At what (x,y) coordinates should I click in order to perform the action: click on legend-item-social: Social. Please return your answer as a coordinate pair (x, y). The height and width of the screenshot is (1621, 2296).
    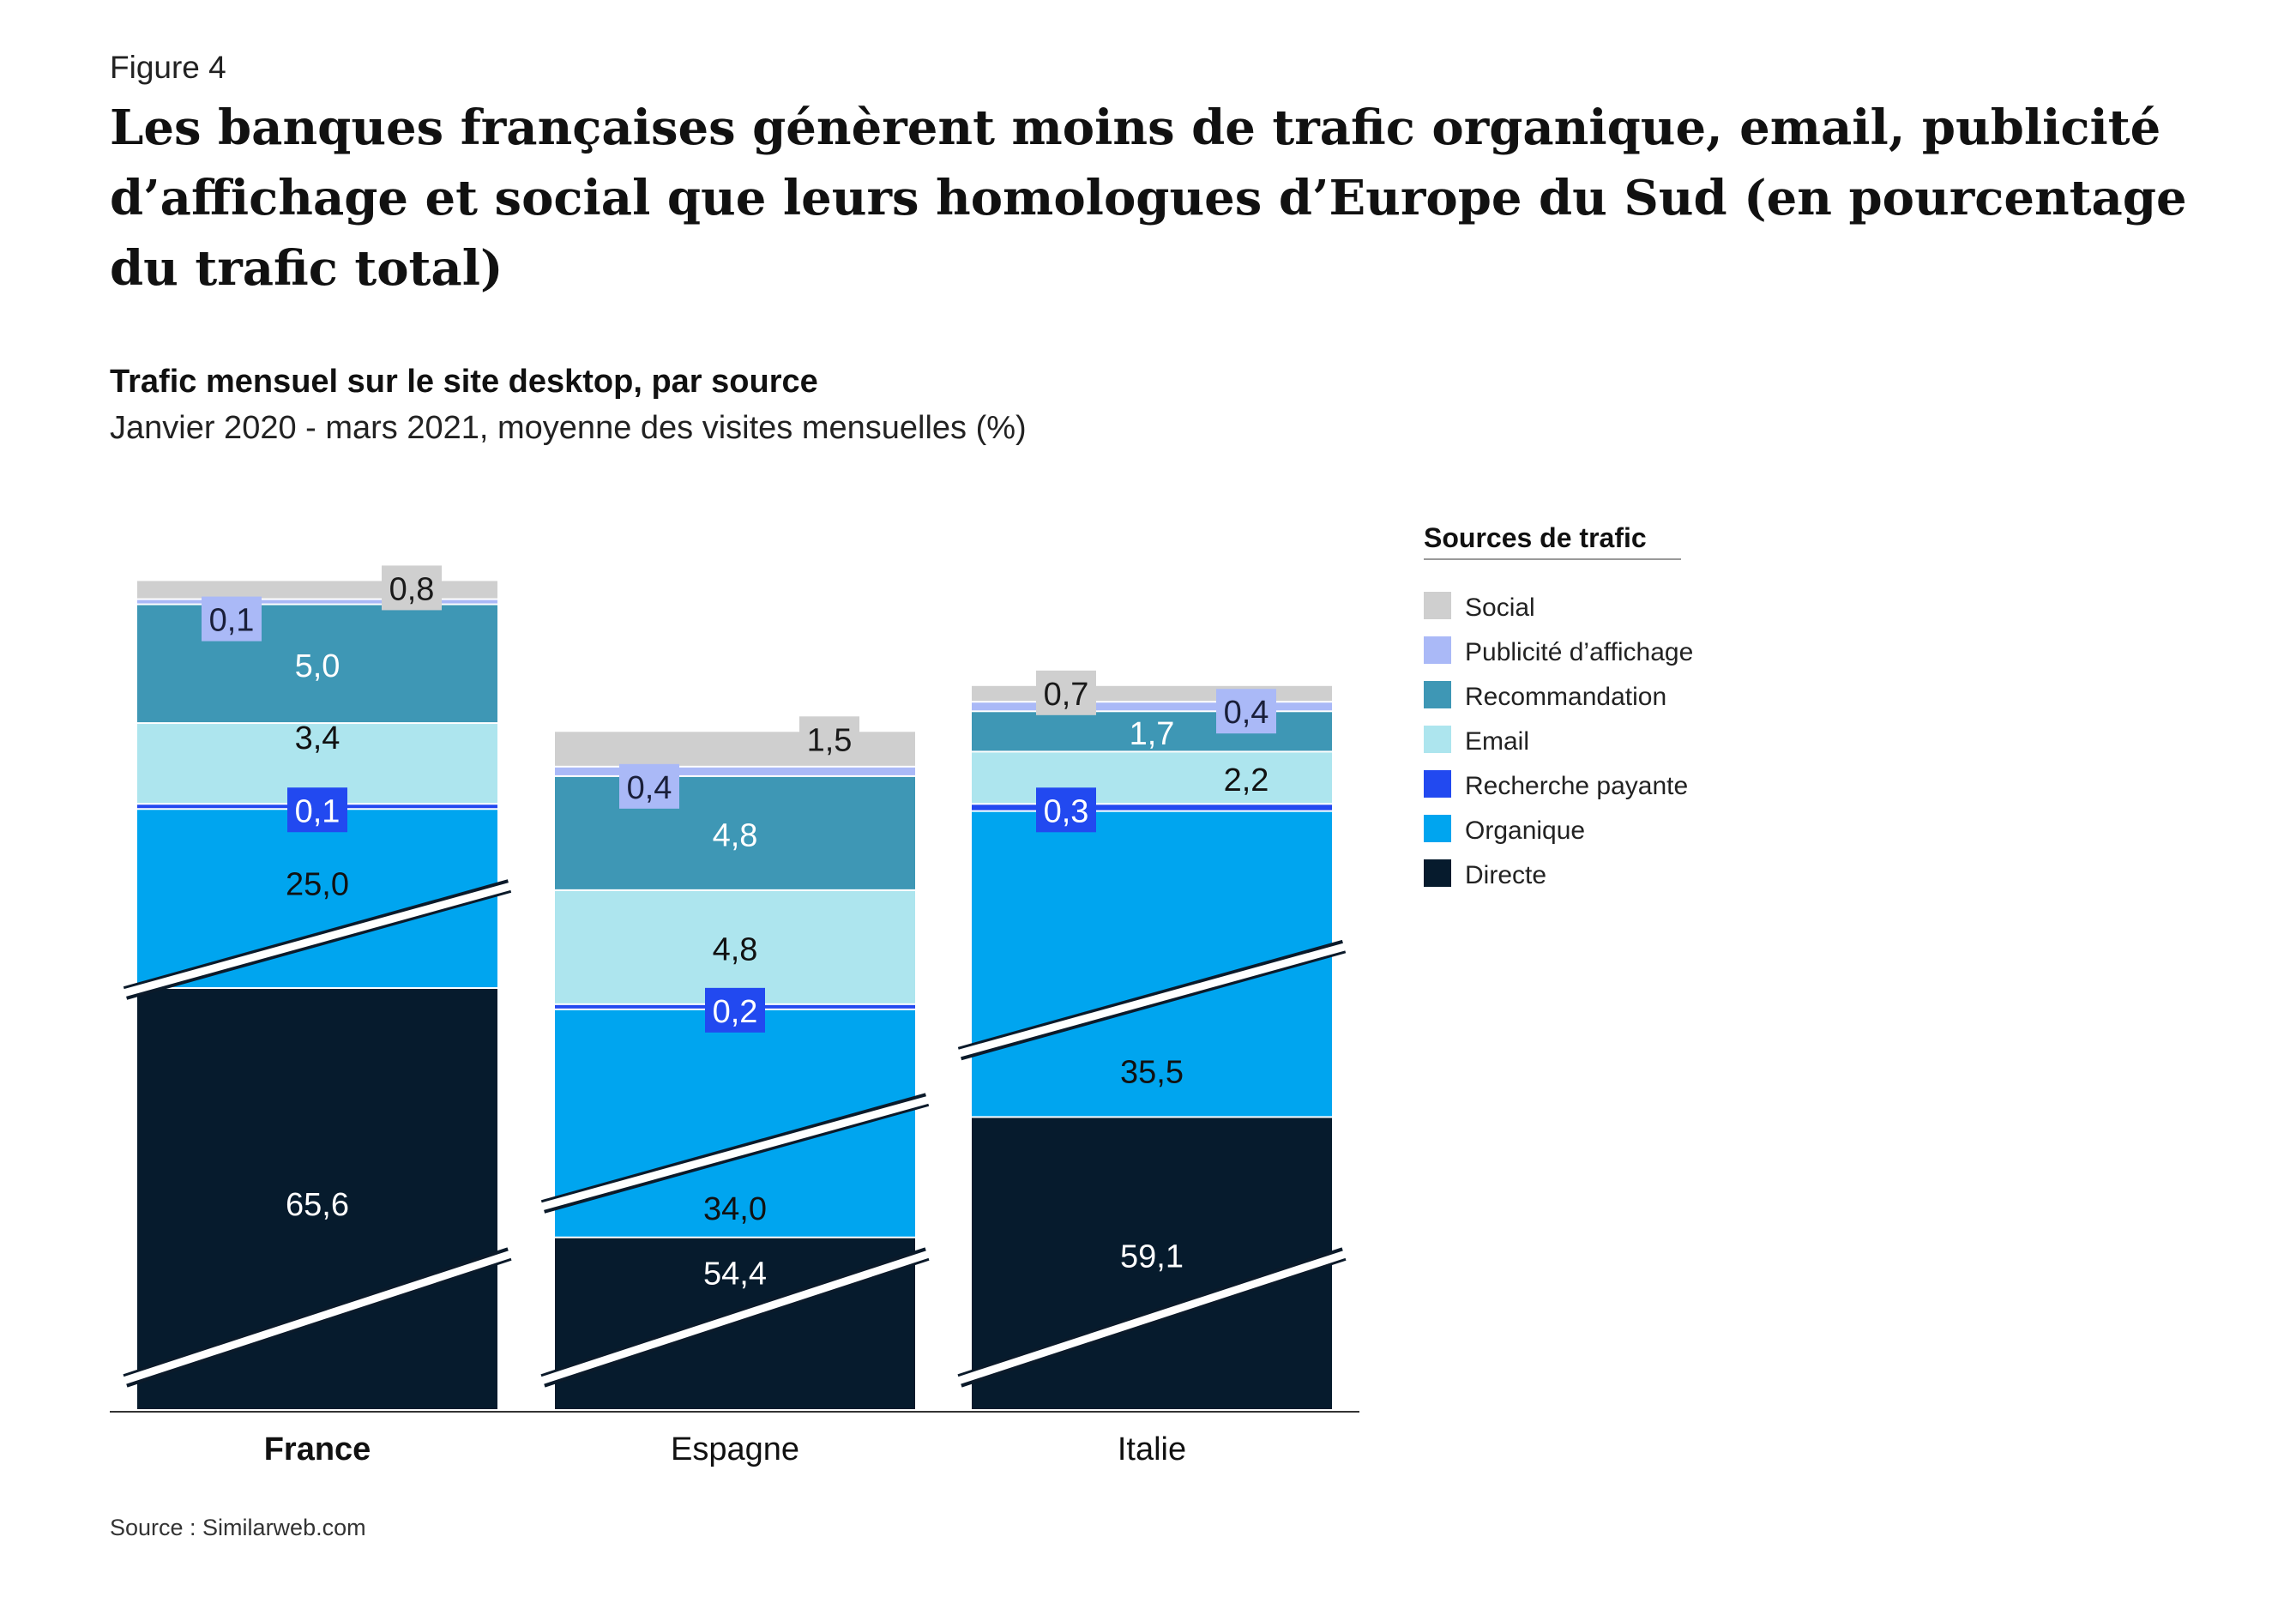
    Looking at the image, I should click on (1500, 608).